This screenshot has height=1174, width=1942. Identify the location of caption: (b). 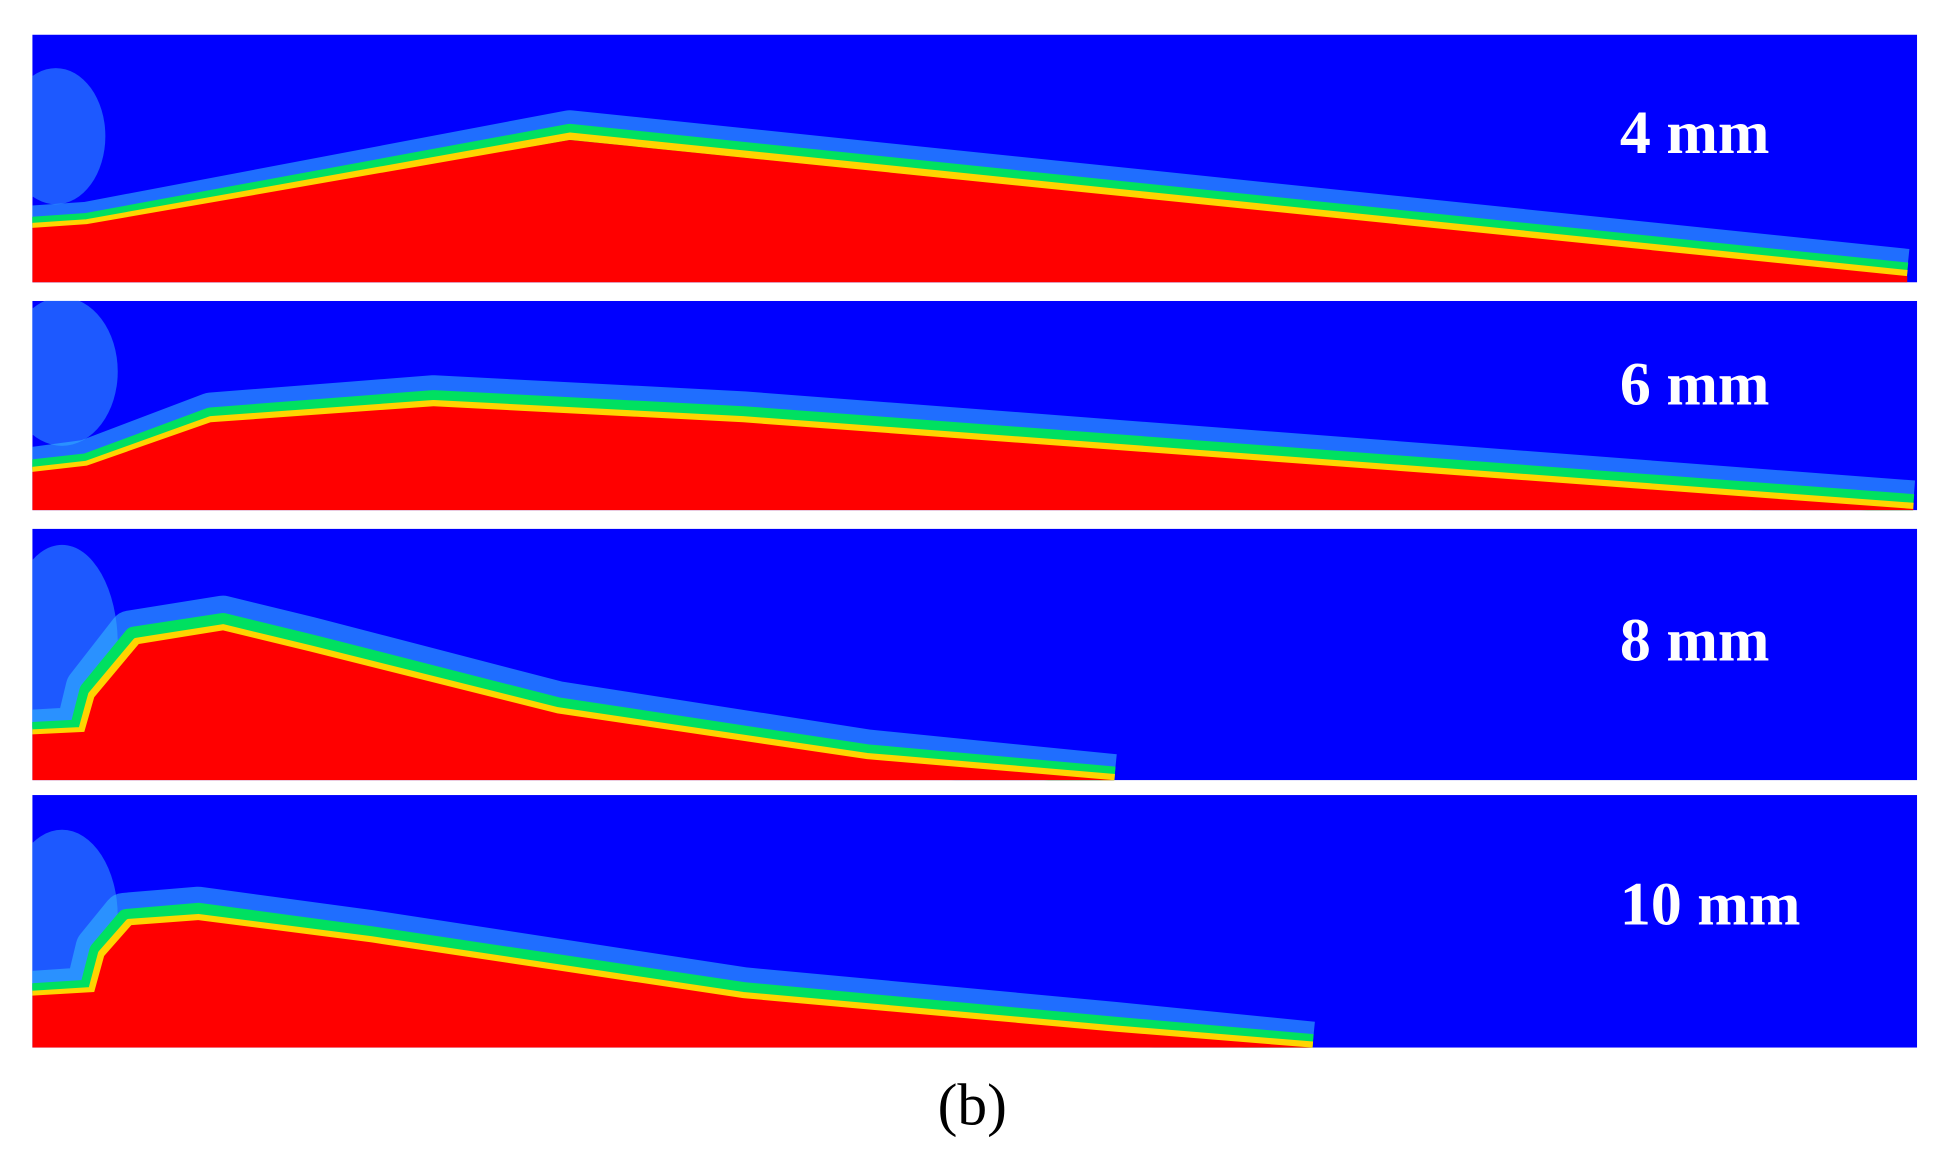
(972, 1104).